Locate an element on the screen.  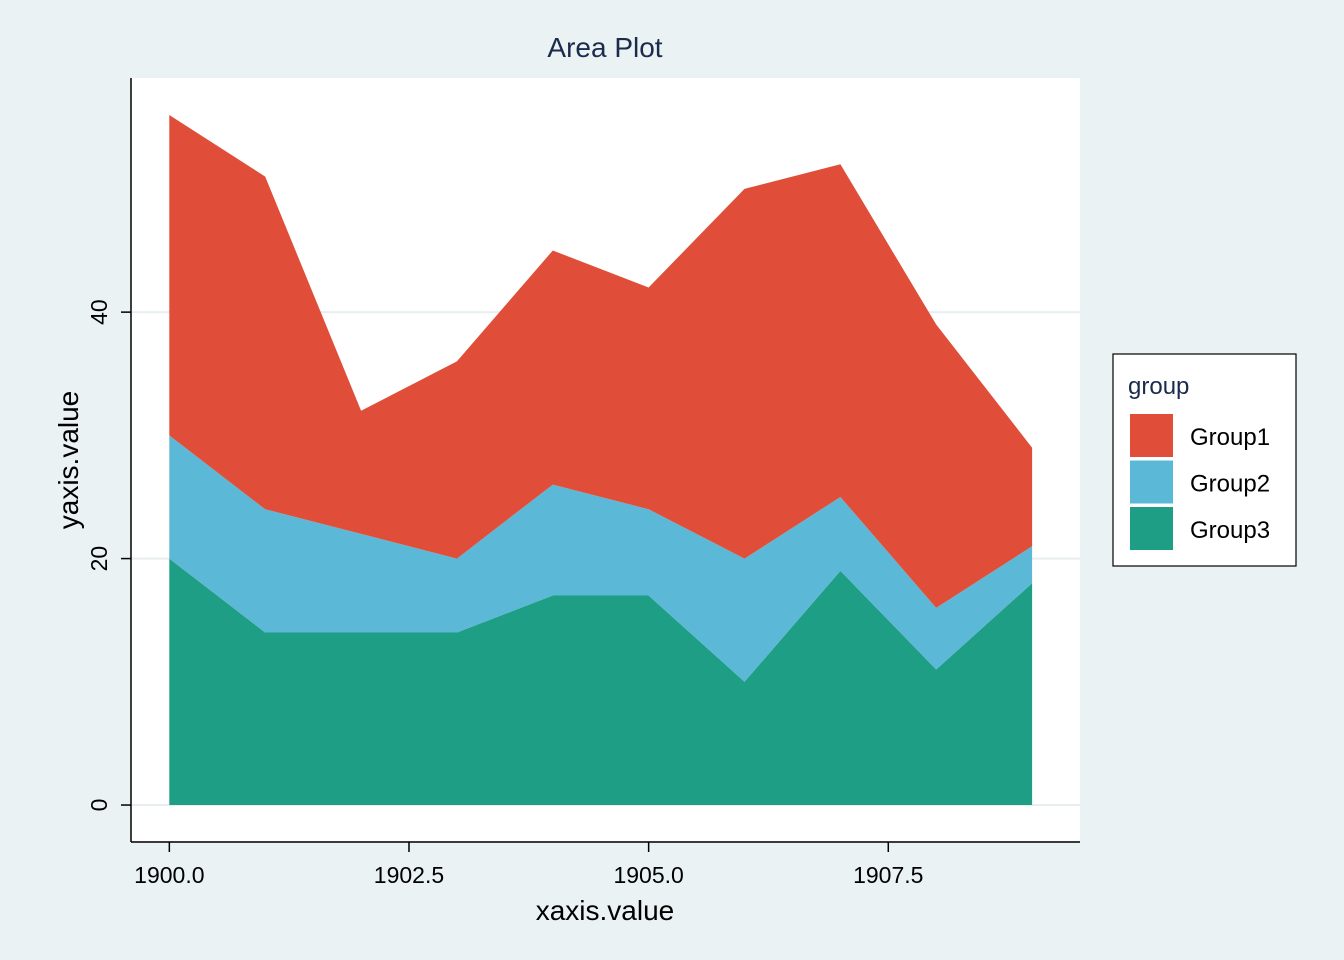
legend-label-group3: Group3 is located at coordinates (1230, 530).